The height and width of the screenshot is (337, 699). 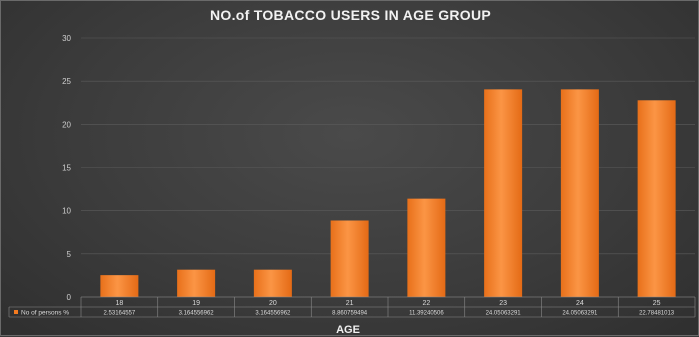 What do you see at coordinates (16, 312) in the screenshot?
I see `legend-swatch` at bounding box center [16, 312].